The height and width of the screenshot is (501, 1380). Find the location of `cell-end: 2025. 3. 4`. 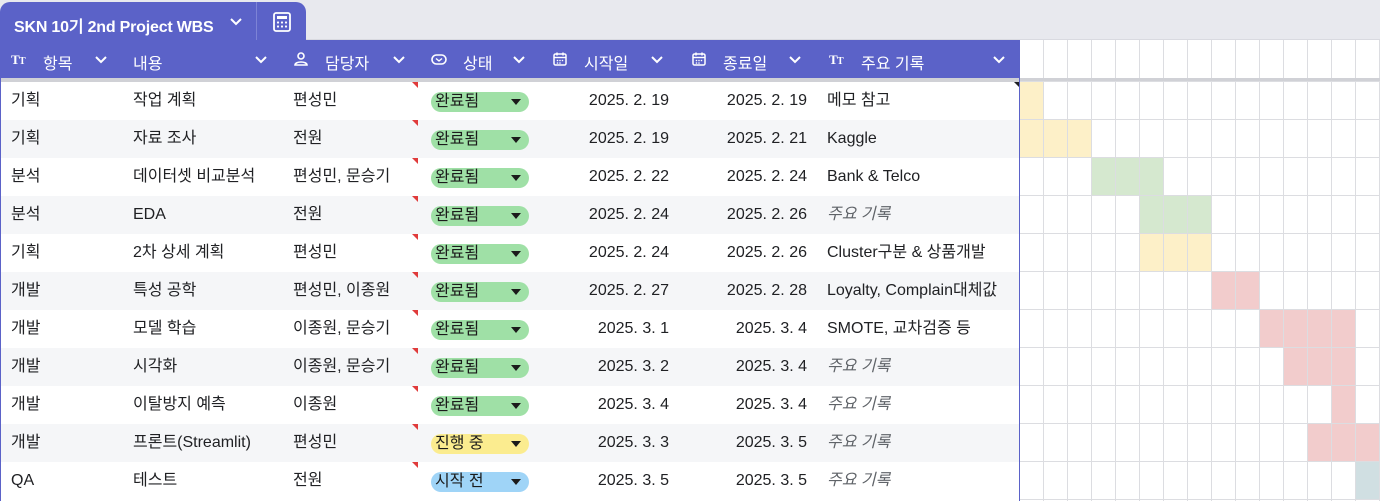

cell-end: 2025. 3. 4 is located at coordinates (771, 328).